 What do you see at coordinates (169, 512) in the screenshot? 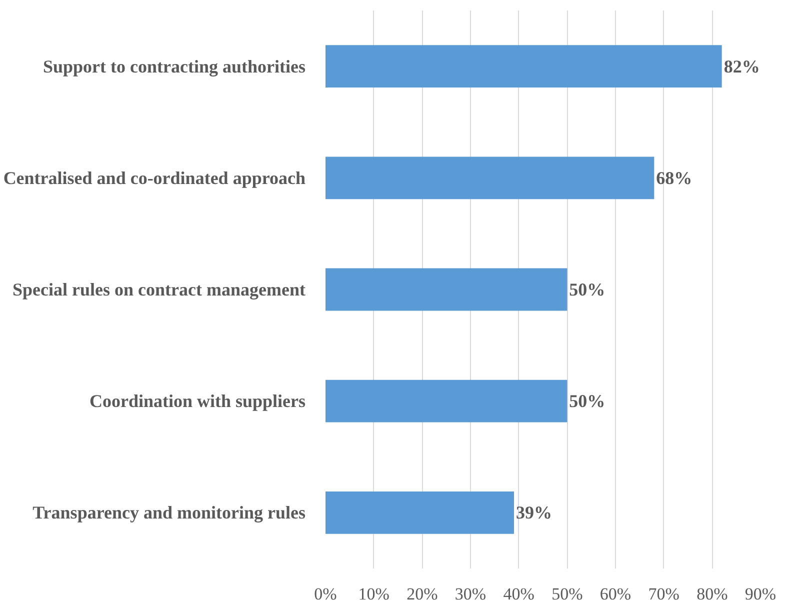
I see `y-tick-label: Transparency and monitoring rules` at bounding box center [169, 512].